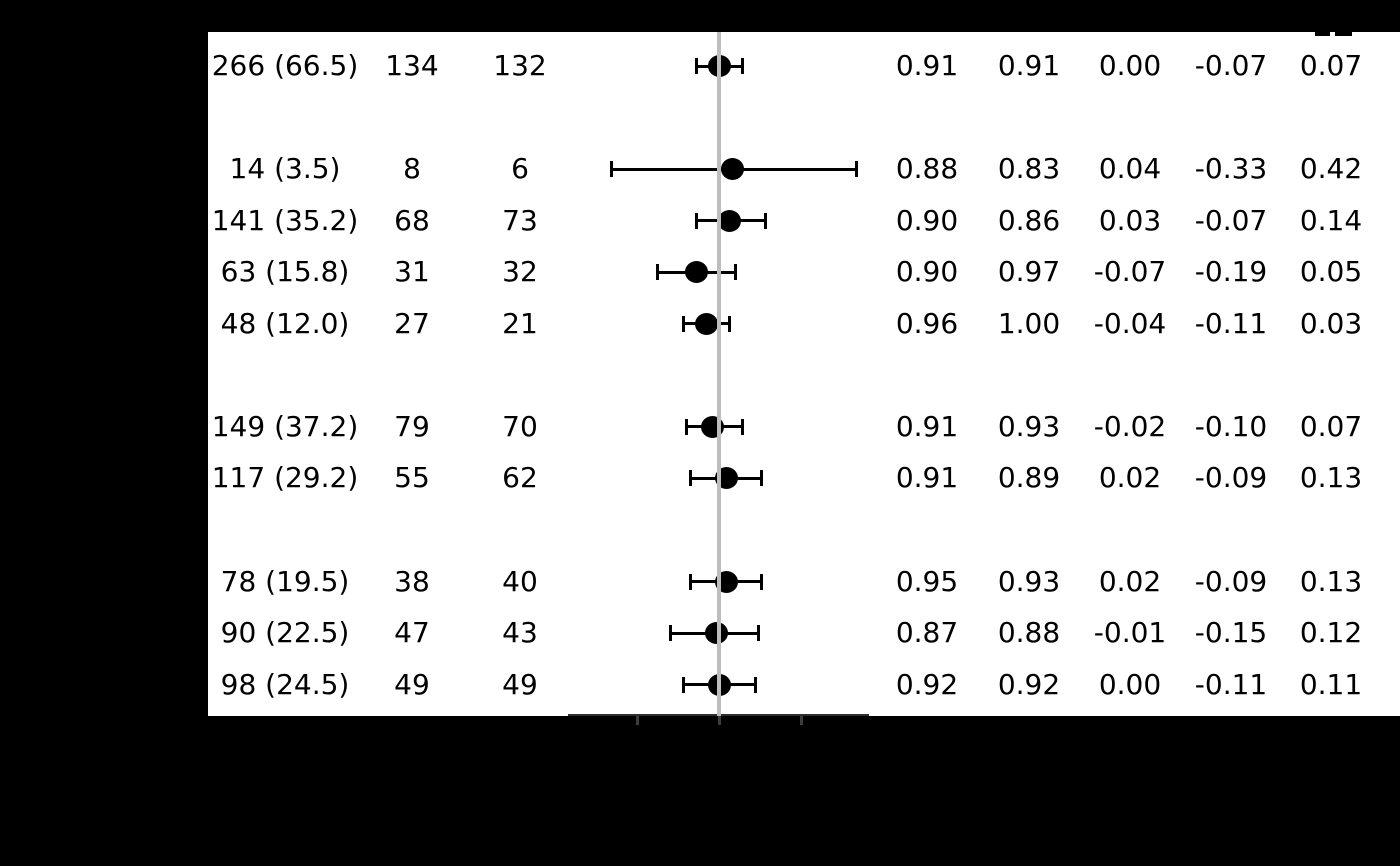  Describe the element at coordinates (520, 65) in the screenshot. I see `cell-n-arm2: 132` at that location.